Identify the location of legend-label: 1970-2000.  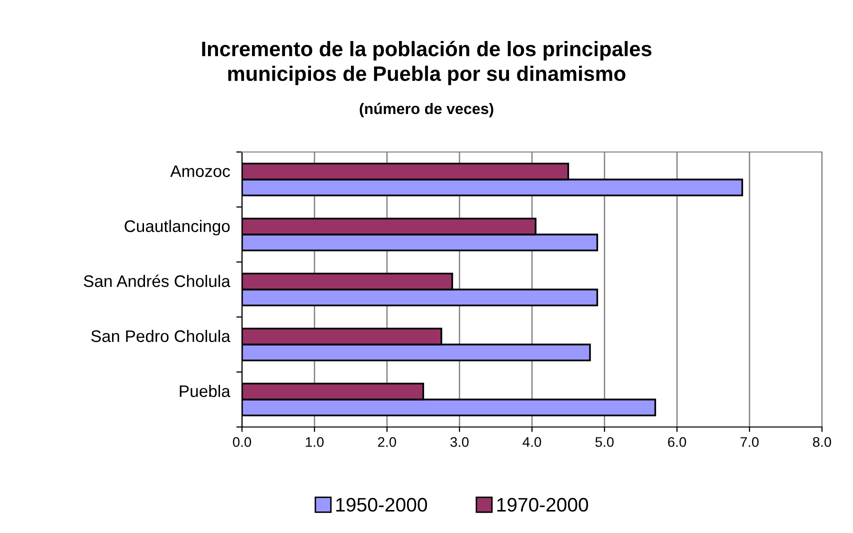
(542, 505).